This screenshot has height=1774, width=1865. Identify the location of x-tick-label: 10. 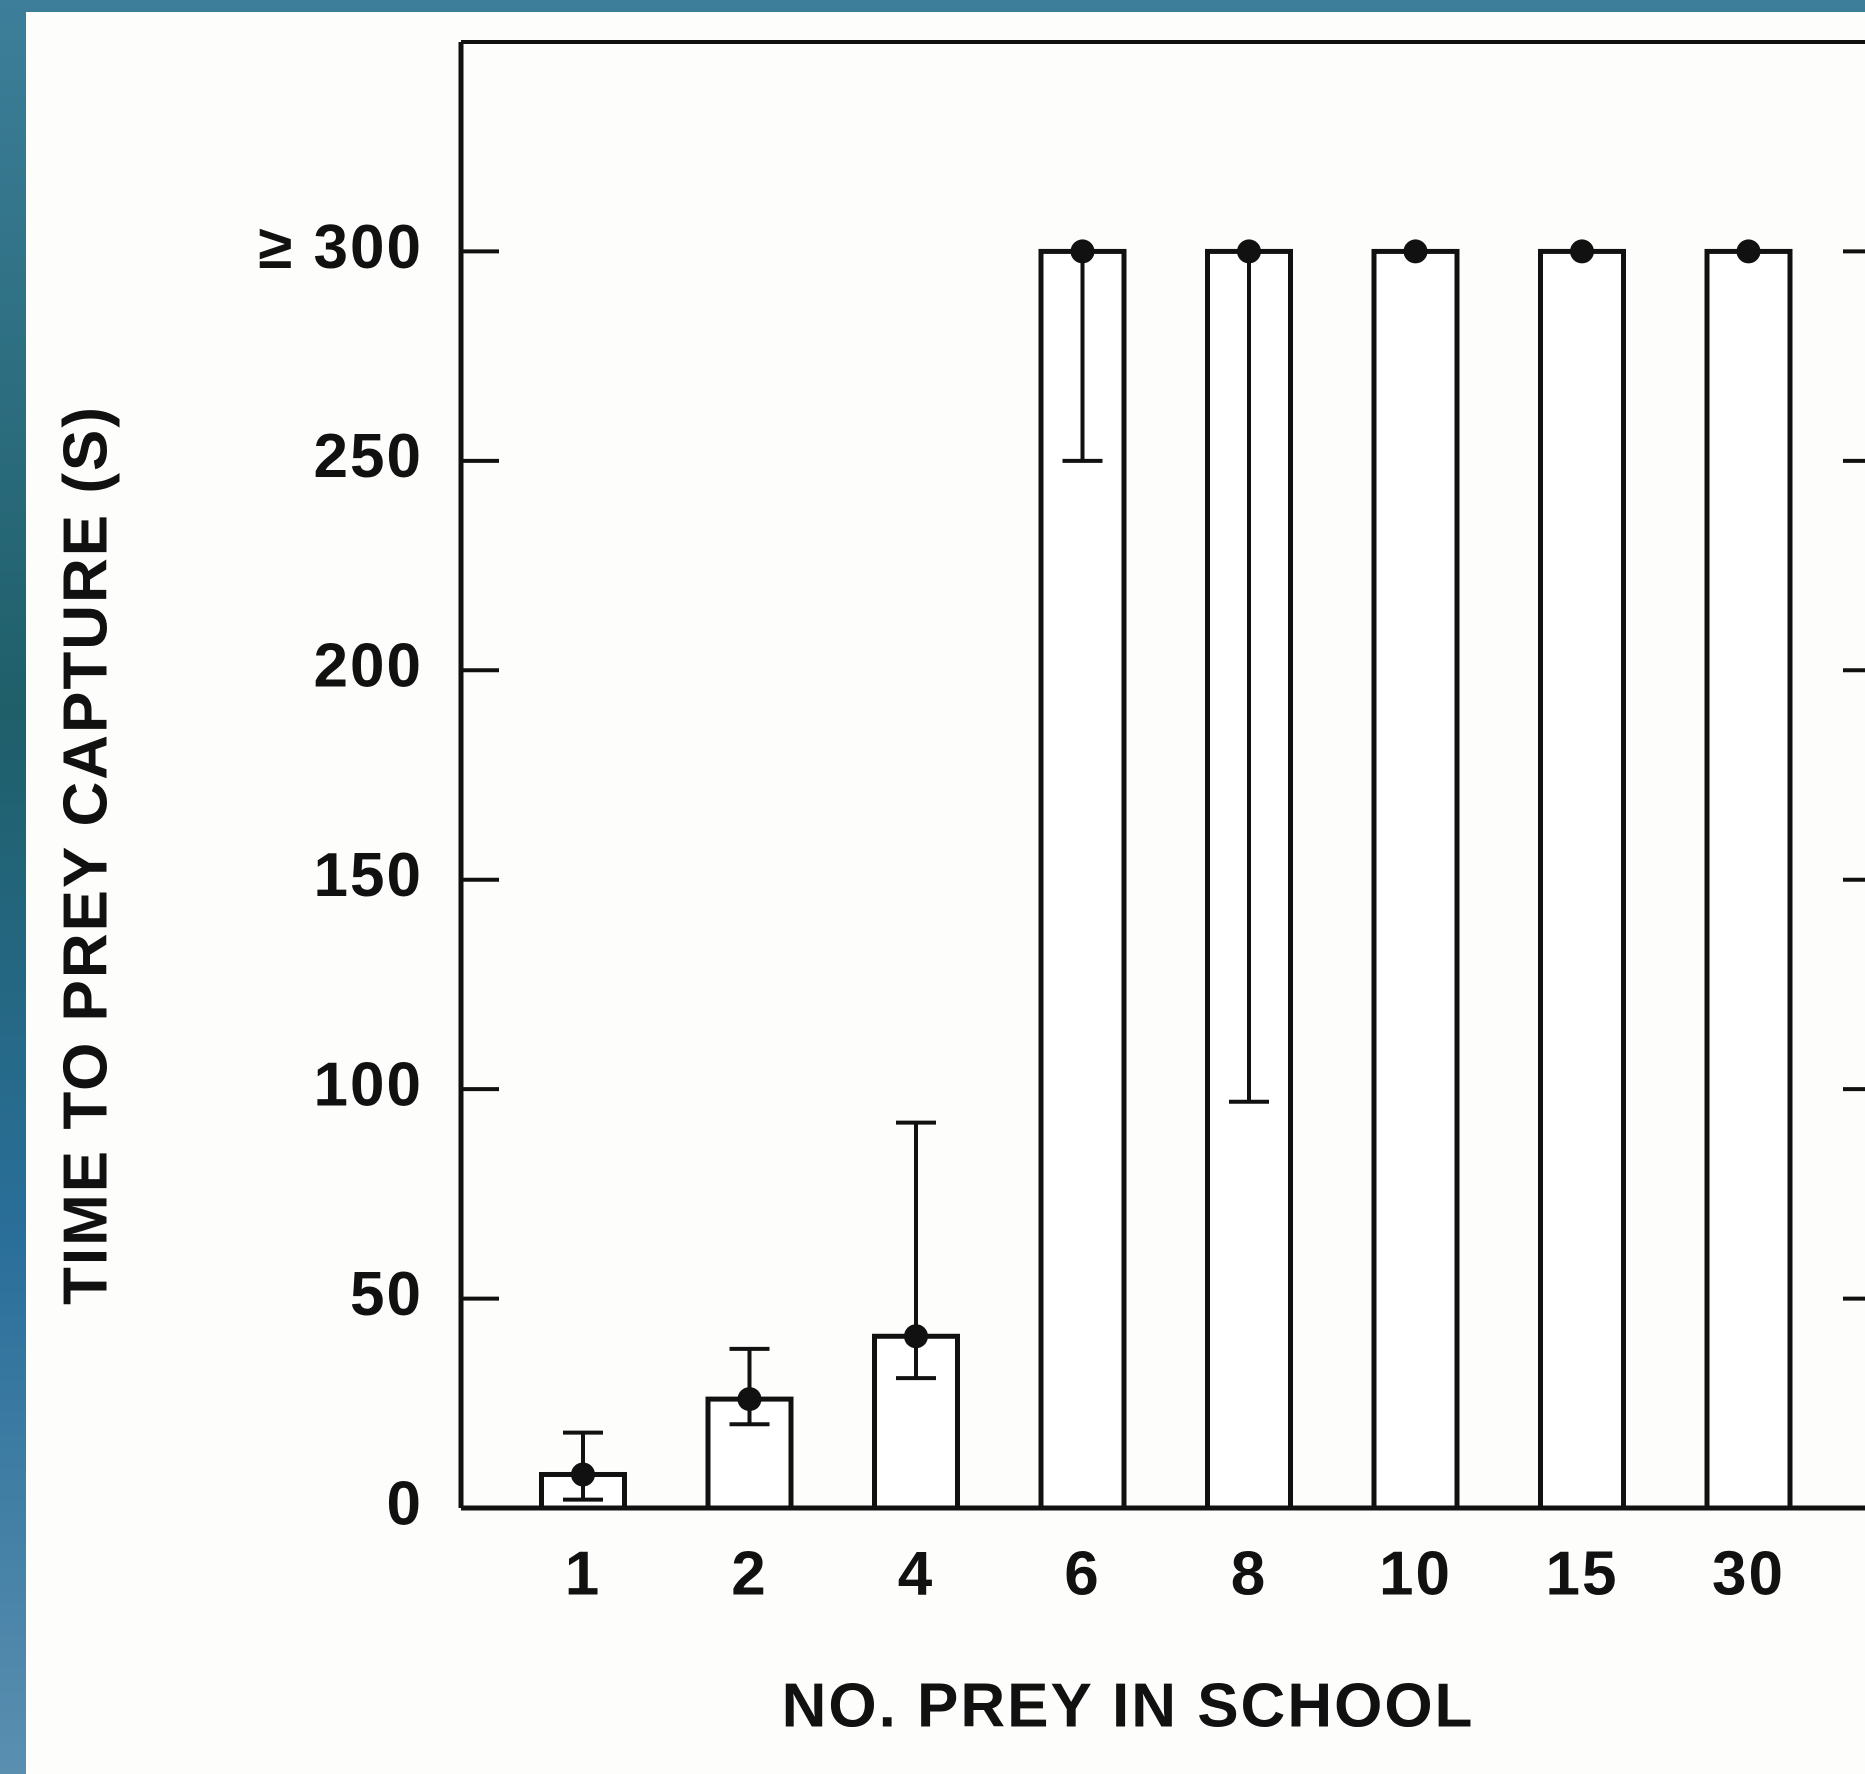
(1415, 1573).